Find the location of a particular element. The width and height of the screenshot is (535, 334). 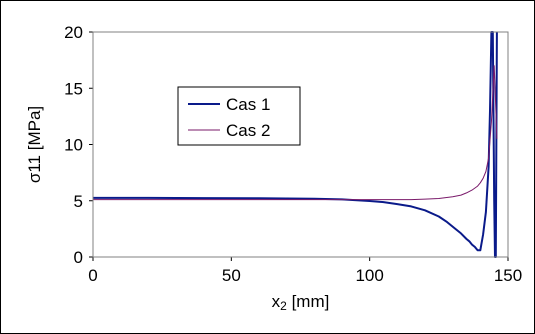

y-tick-labels: 0 5 10 15 20 is located at coordinates (78, 145).